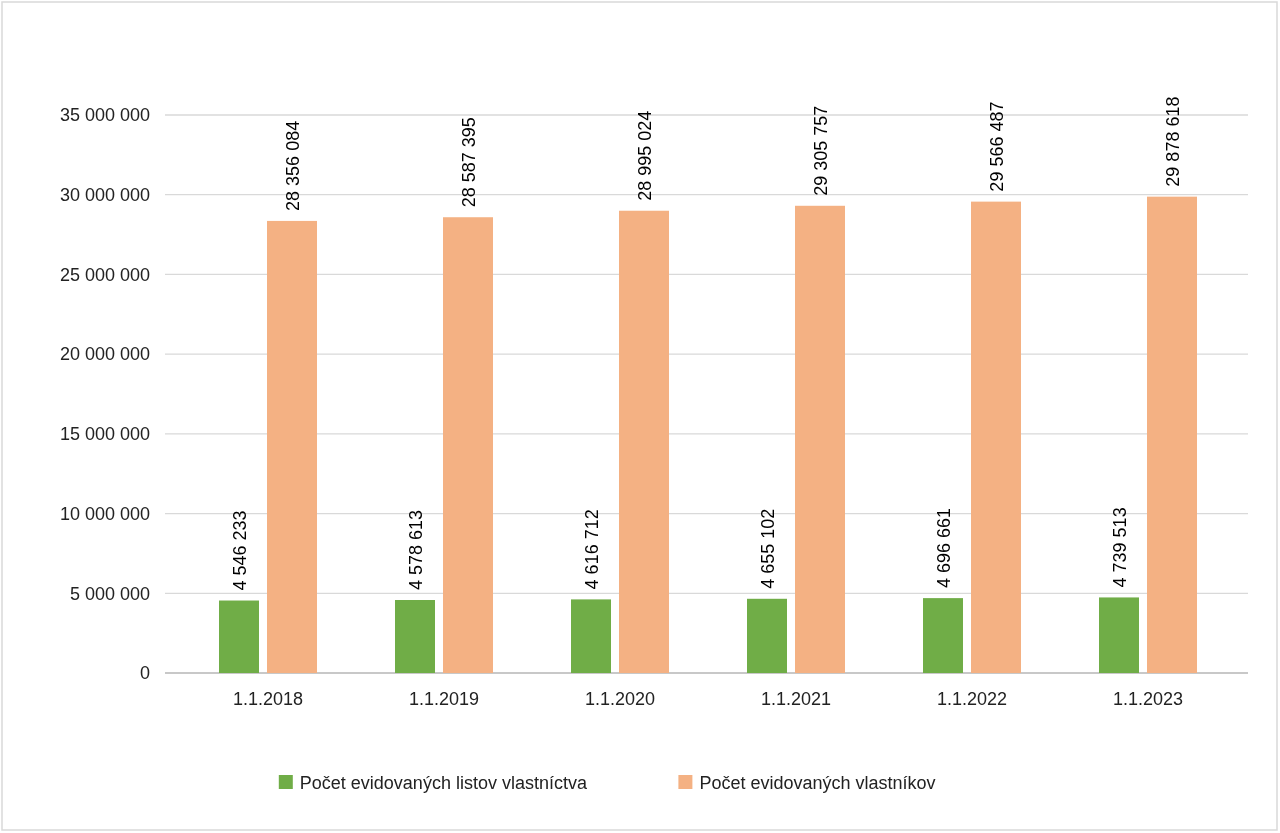  What do you see at coordinates (821, 150) in the screenshot?
I see `data-label: 29 305 757` at bounding box center [821, 150].